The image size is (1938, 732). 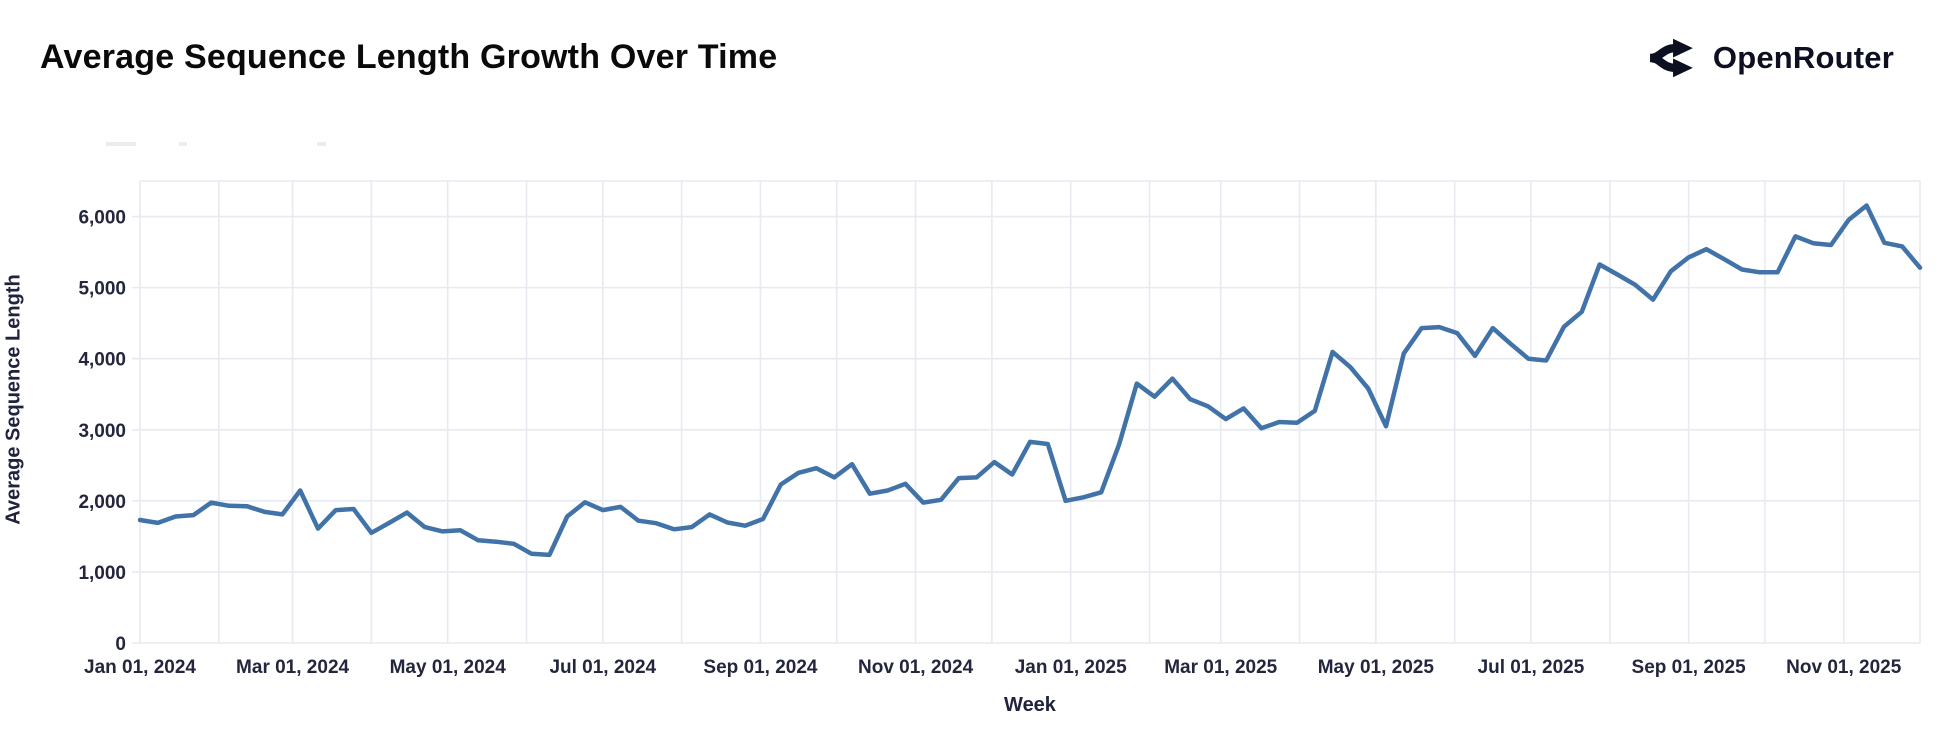 What do you see at coordinates (760, 667) in the screenshot?
I see `x-tick-label: Sep 01, 2024` at bounding box center [760, 667].